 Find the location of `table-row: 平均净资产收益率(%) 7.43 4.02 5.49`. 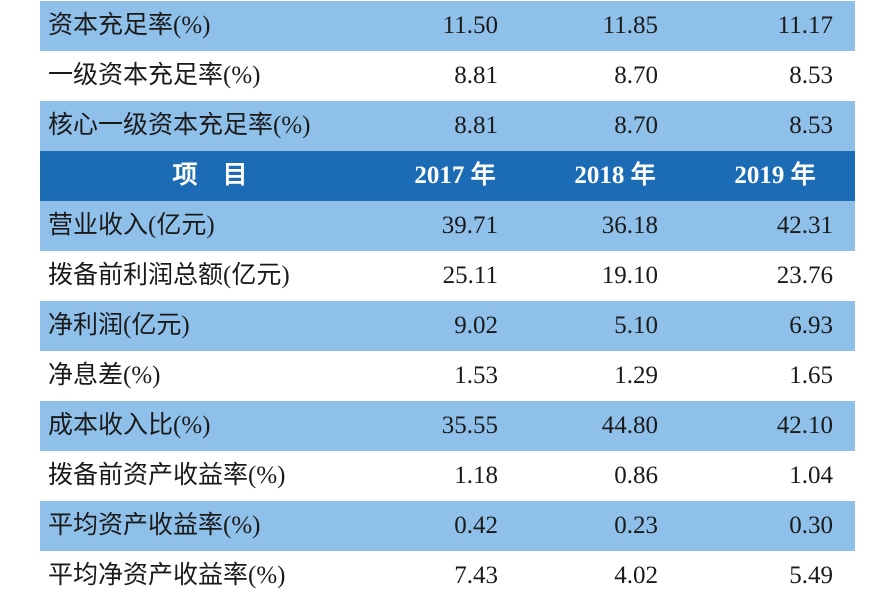

table-row: 平均净资产收益率(%) 7.43 4.02 5.49 is located at coordinates (447, 576).